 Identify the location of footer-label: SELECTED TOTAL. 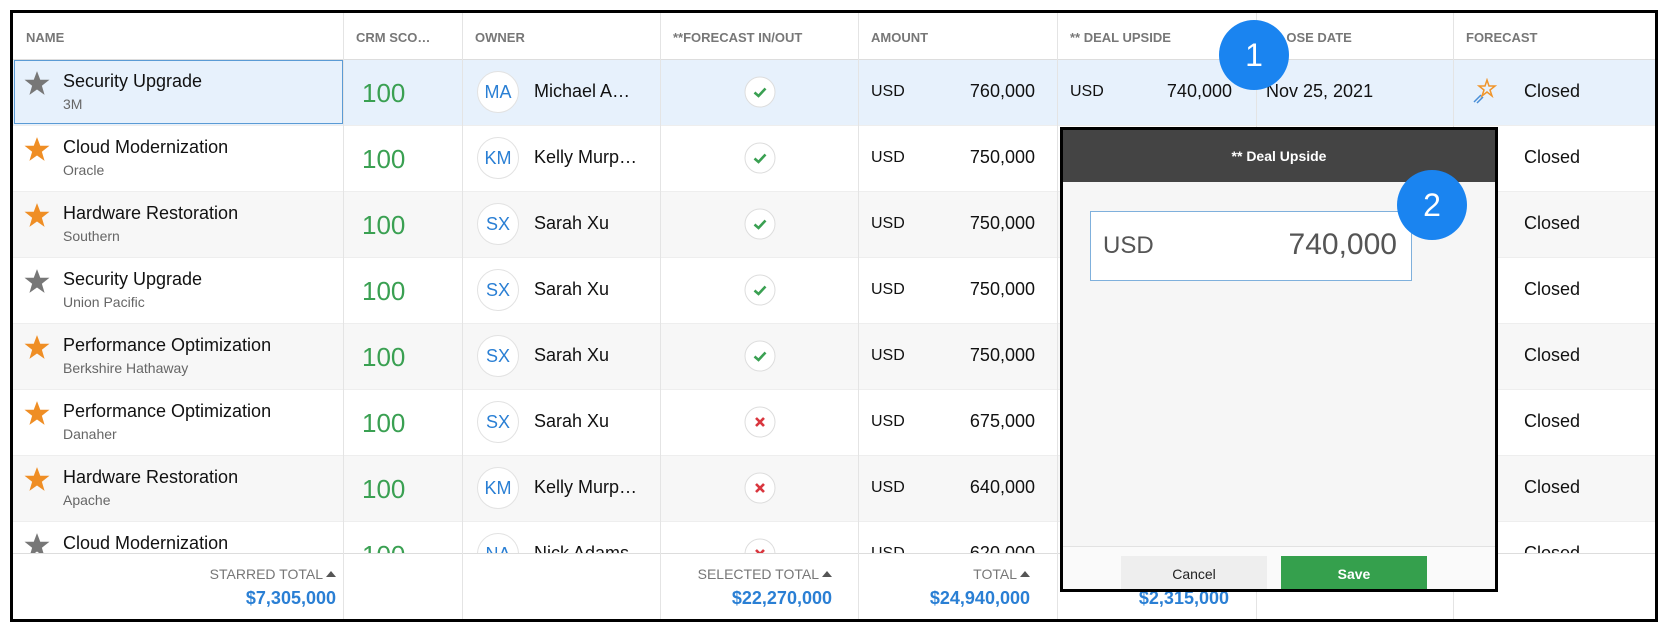
(765, 574).